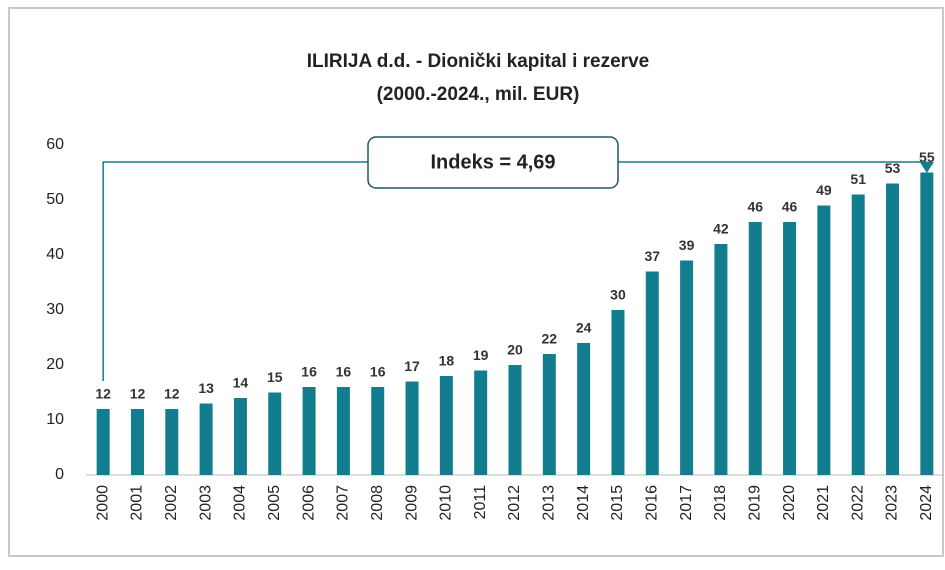 The width and height of the screenshot is (945, 570). What do you see at coordinates (55, 309) in the screenshot?
I see `y-tick-label: 30` at bounding box center [55, 309].